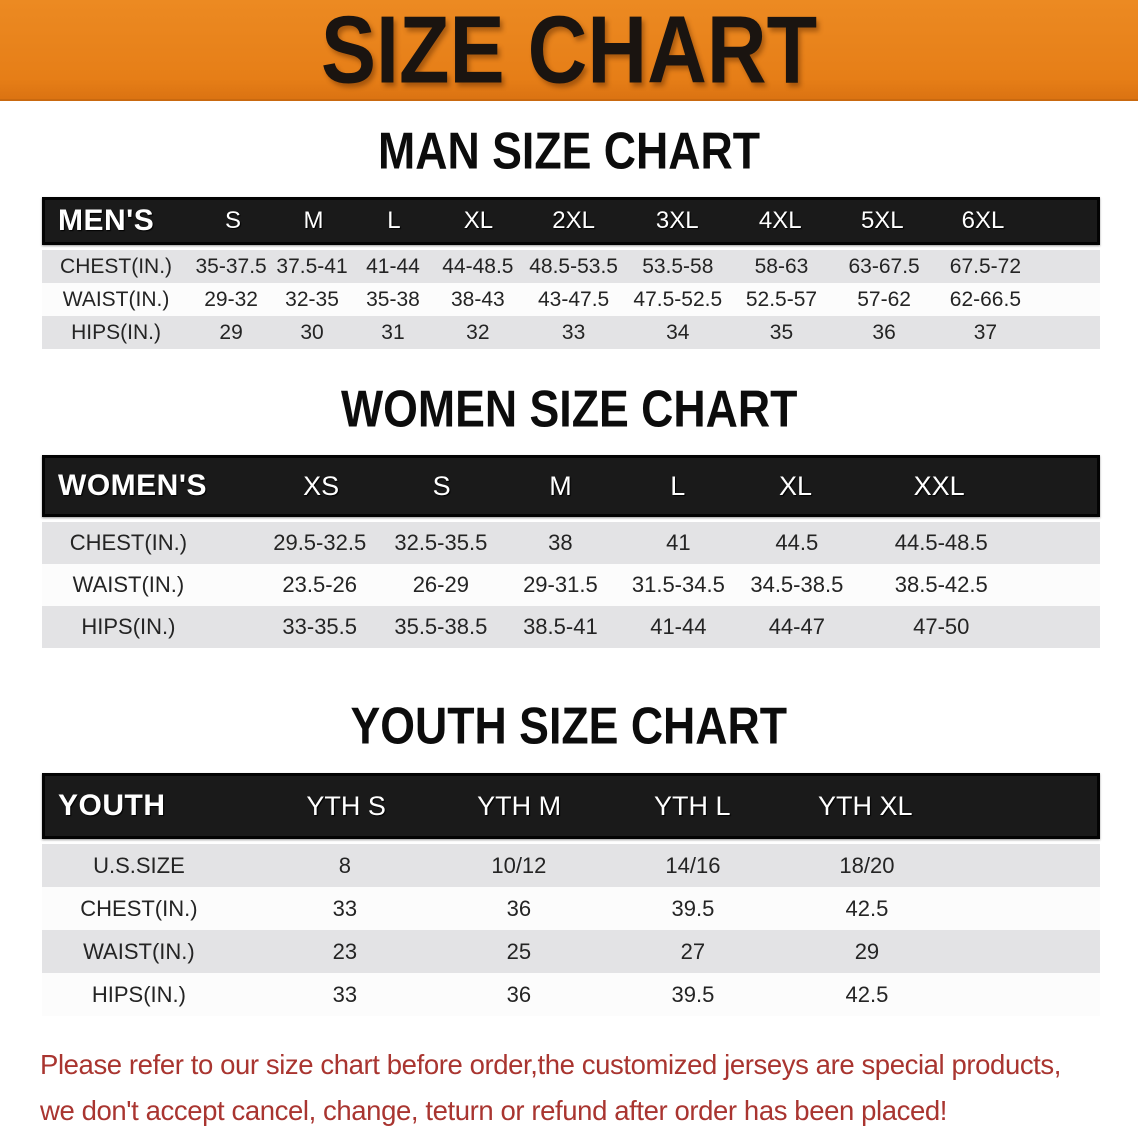 This screenshot has height=1134, width=1138. What do you see at coordinates (781, 299) in the screenshot?
I see `table-cell: 52.5-57` at bounding box center [781, 299].